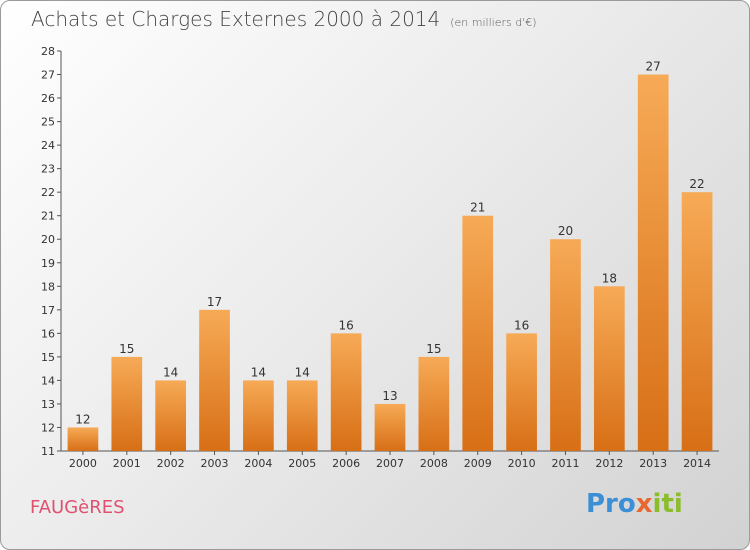 This screenshot has height=550, width=750. What do you see at coordinates (434, 463) in the screenshot?
I see `x-tick-label: 2008` at bounding box center [434, 463].